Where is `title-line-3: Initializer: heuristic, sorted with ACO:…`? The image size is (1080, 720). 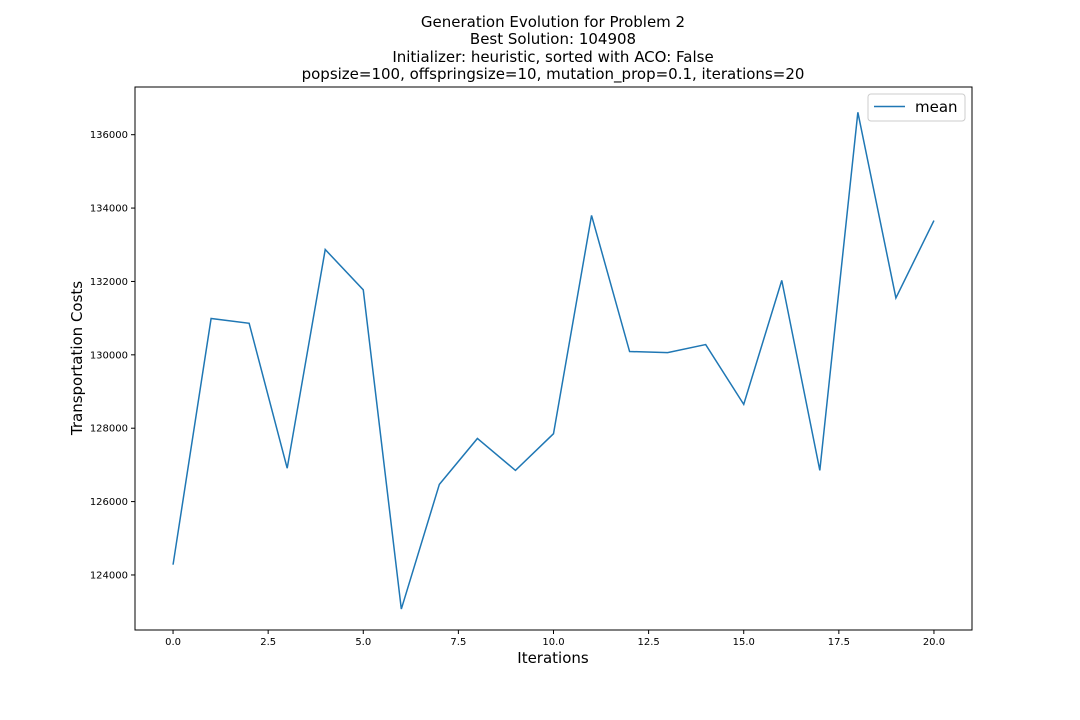
title-line-3: Initializer: heuristic, sorted with ACO:… is located at coordinates (552, 57).